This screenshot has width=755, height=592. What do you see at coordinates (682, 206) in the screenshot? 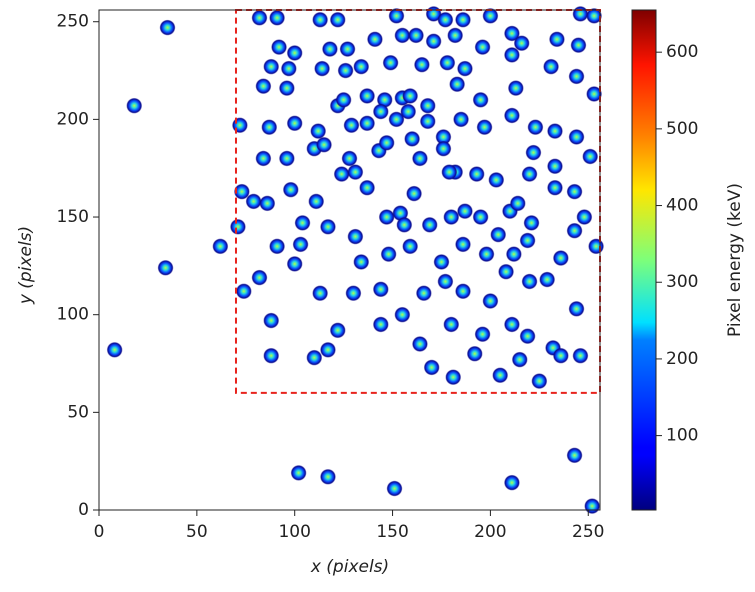
I see `colorbar-tick-label: 400` at bounding box center [682, 206].